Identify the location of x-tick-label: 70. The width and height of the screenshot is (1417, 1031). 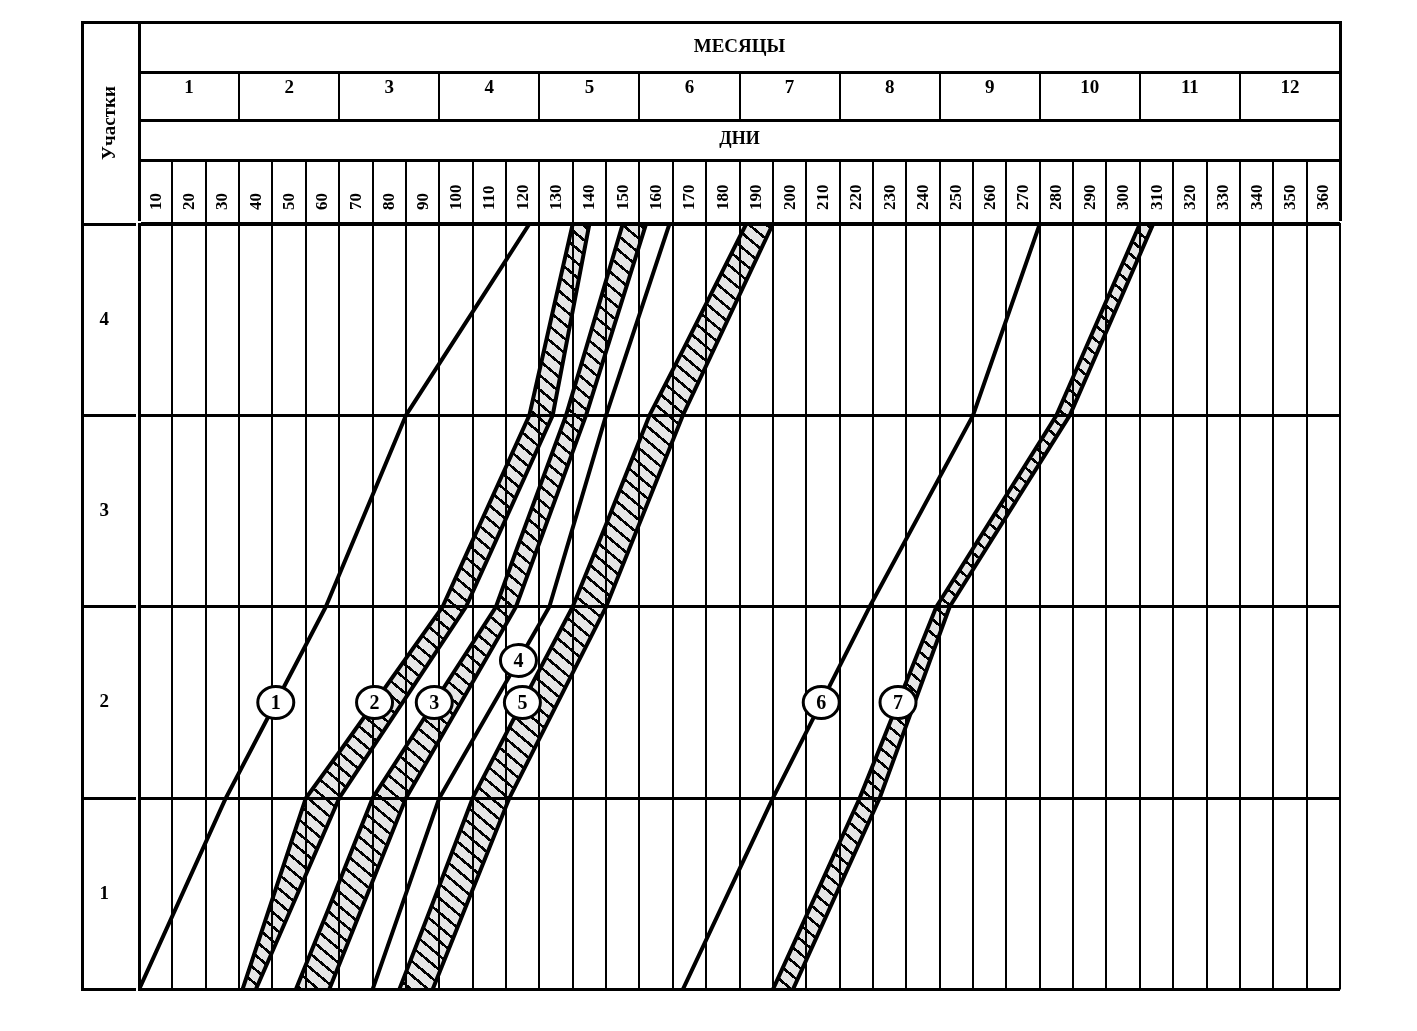
(355, 201).